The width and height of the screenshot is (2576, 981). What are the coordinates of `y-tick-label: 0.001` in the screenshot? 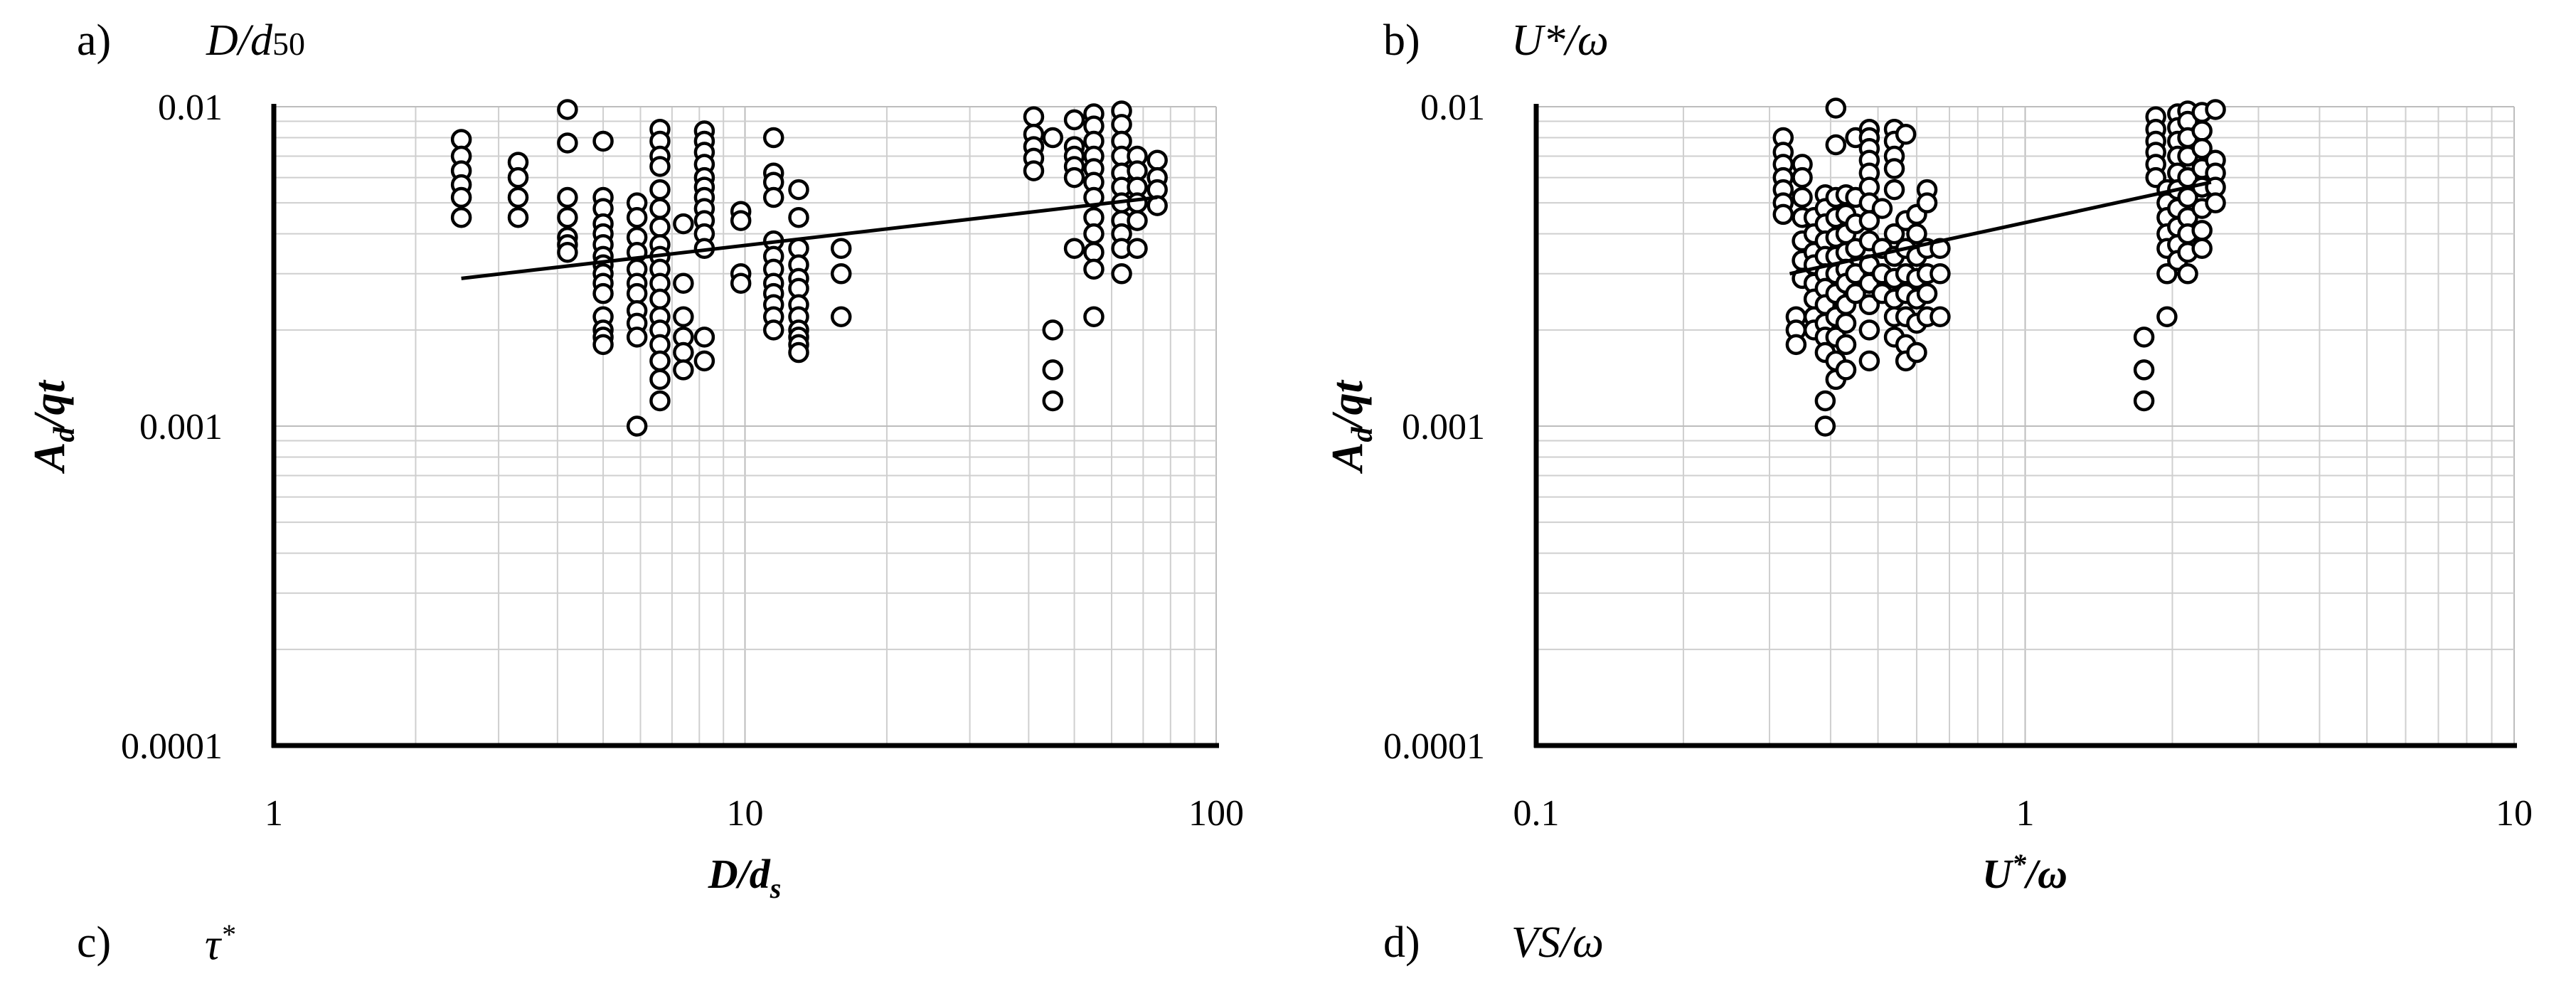 It's located at (1443, 427).